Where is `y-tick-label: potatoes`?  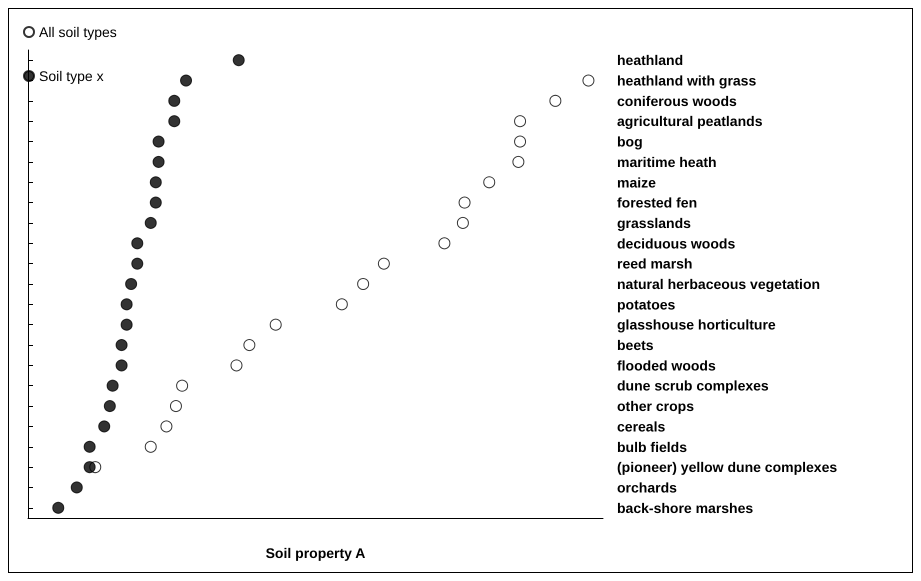
y-tick-label: potatoes is located at coordinates (646, 304).